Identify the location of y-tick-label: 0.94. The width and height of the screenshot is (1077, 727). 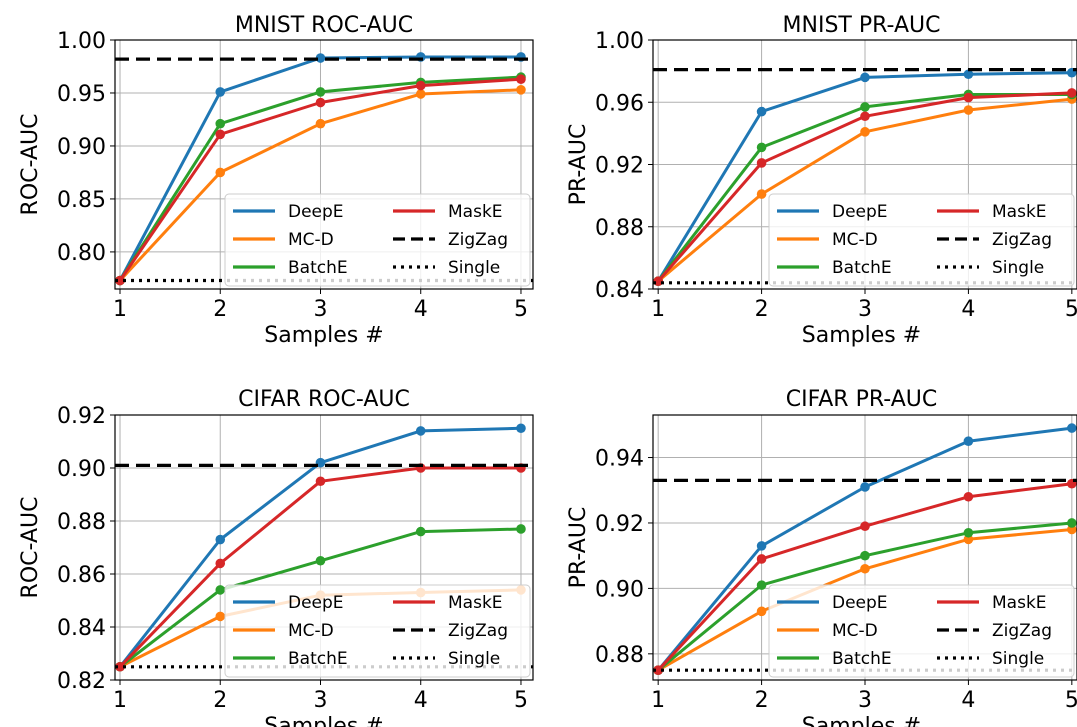
(619, 459).